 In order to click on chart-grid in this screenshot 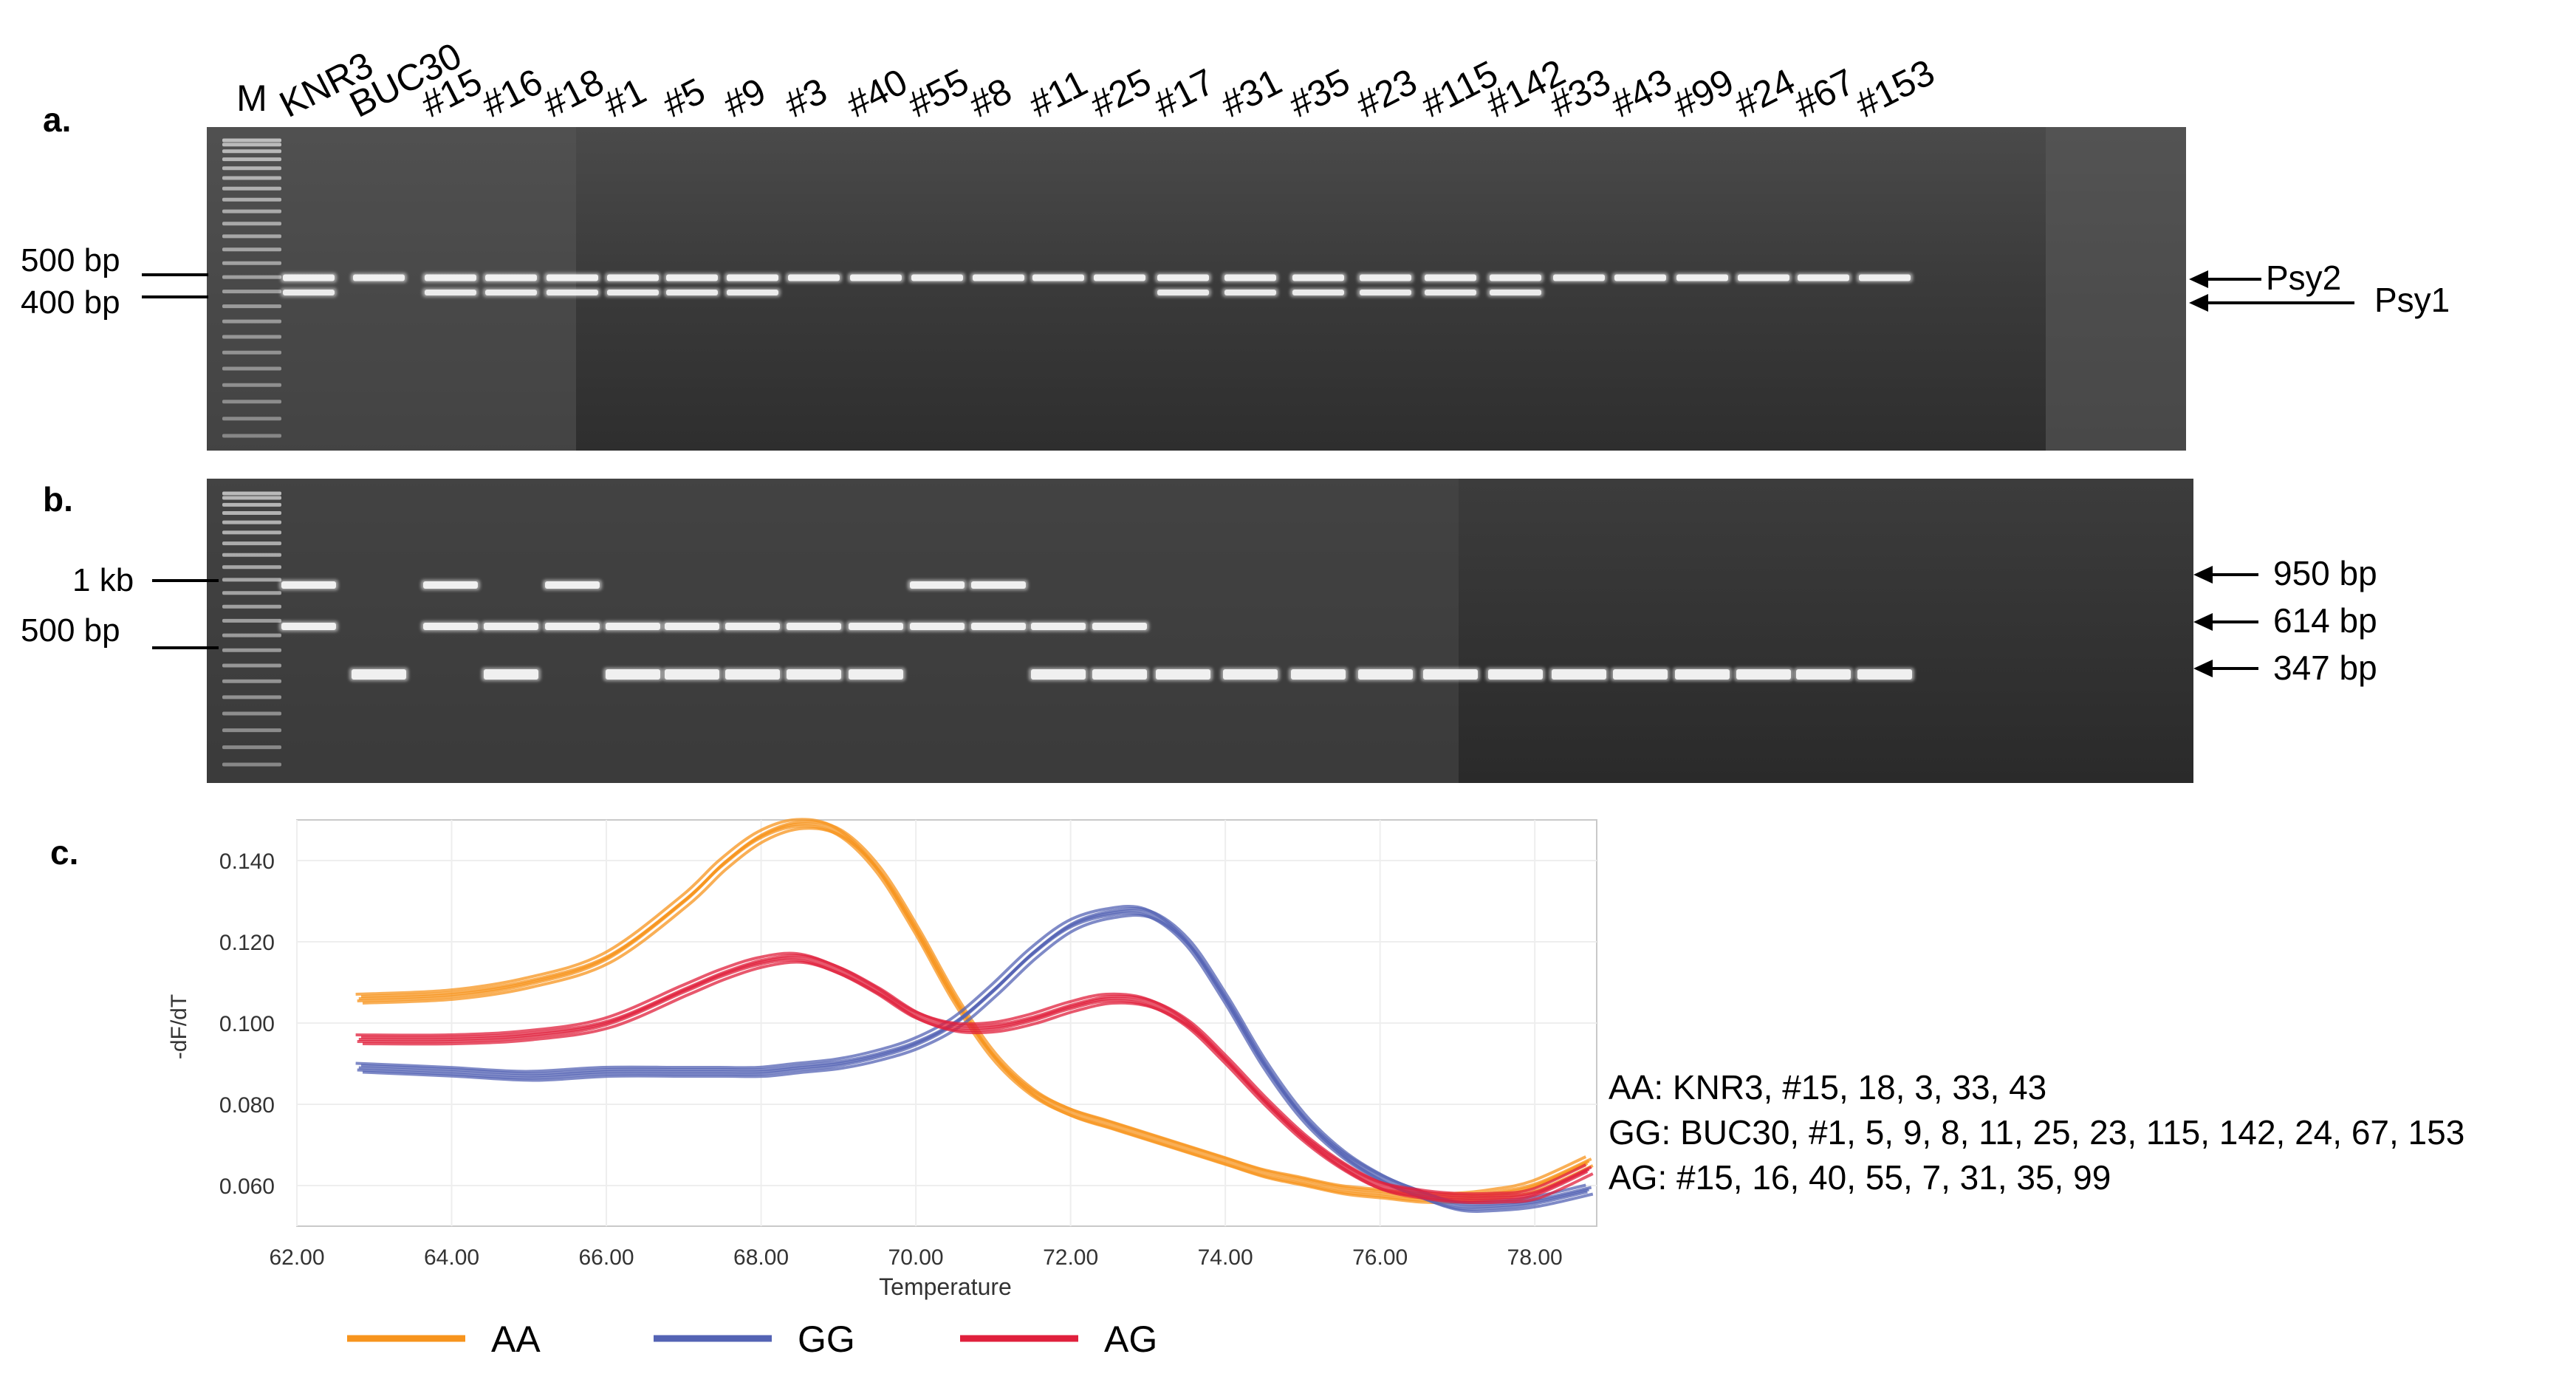, I will do `click(946, 1023)`.